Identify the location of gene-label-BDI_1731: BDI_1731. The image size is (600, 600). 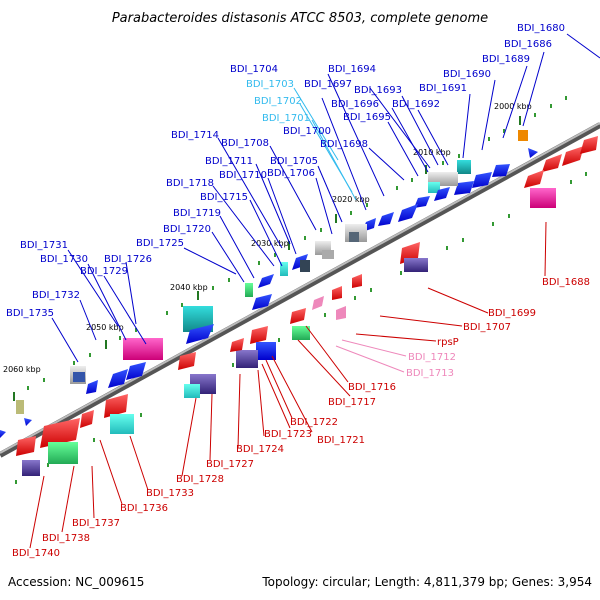
(44, 245).